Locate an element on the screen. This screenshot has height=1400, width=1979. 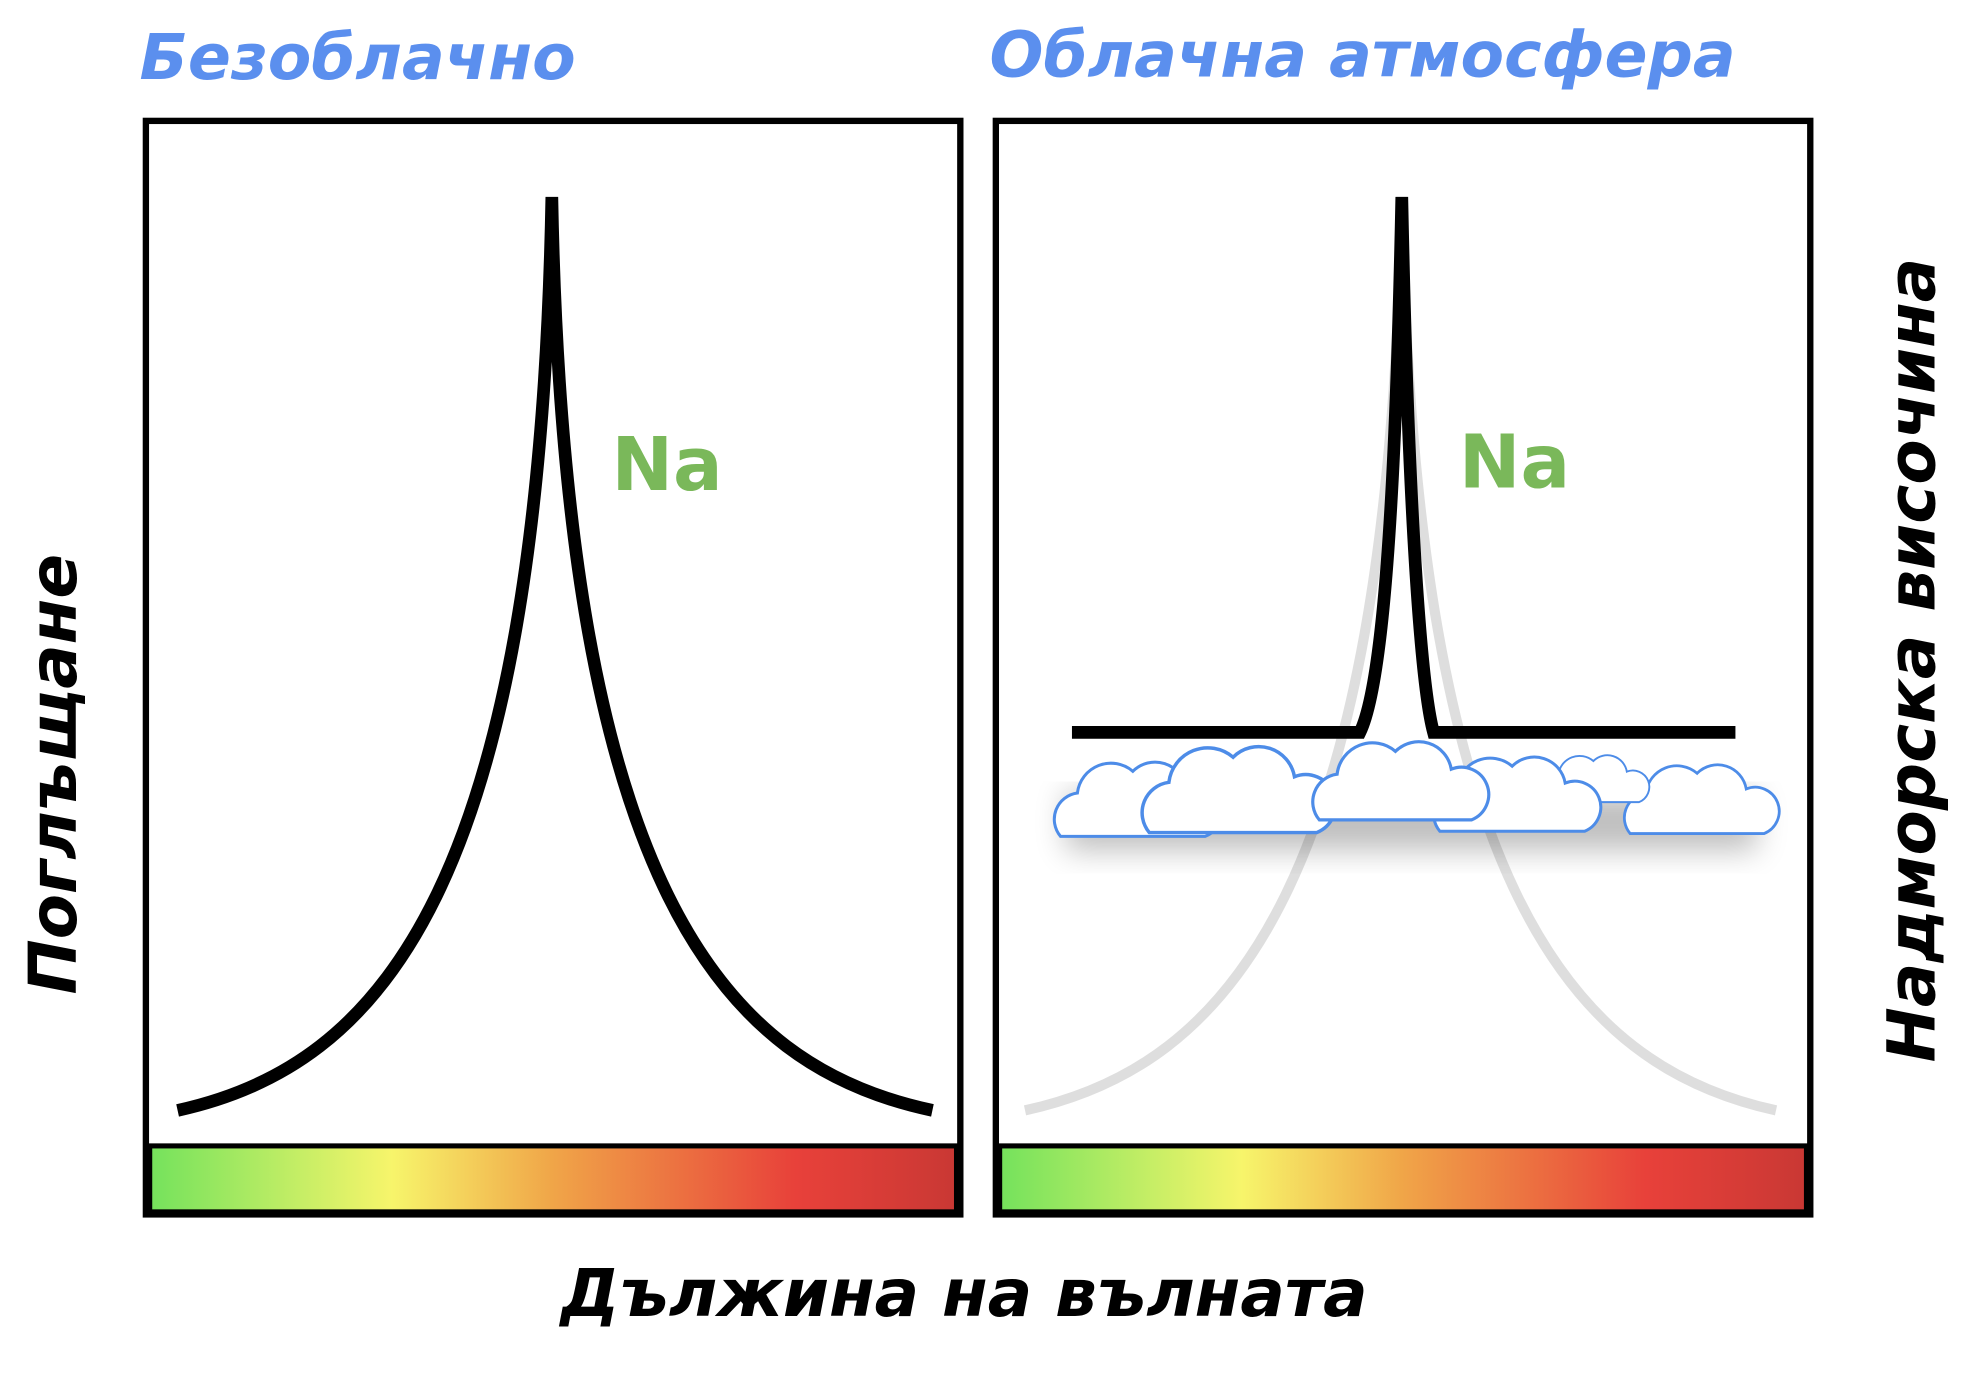
x-axis-label: Дължина на вълната is located at coordinates (963, 1293).